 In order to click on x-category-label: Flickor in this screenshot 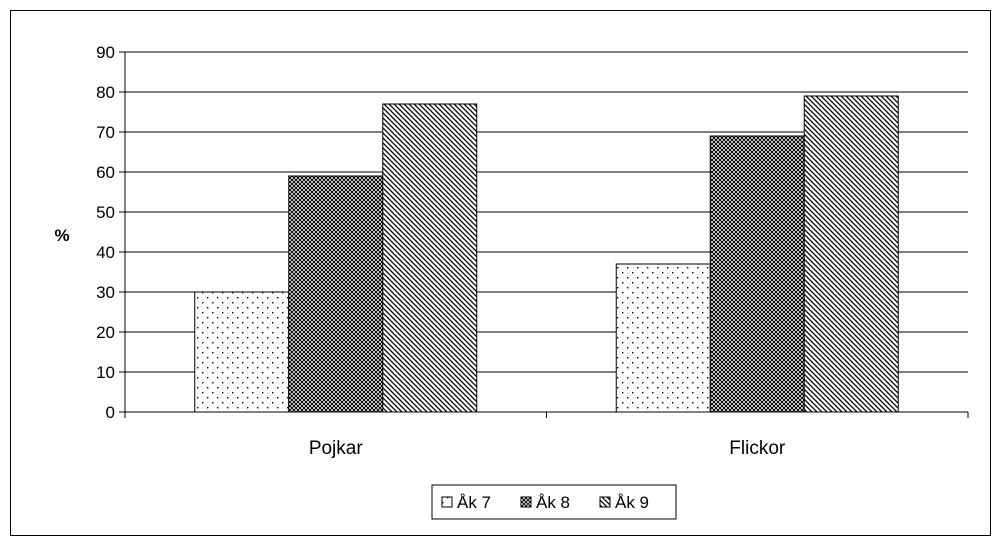, I will do `click(757, 448)`.